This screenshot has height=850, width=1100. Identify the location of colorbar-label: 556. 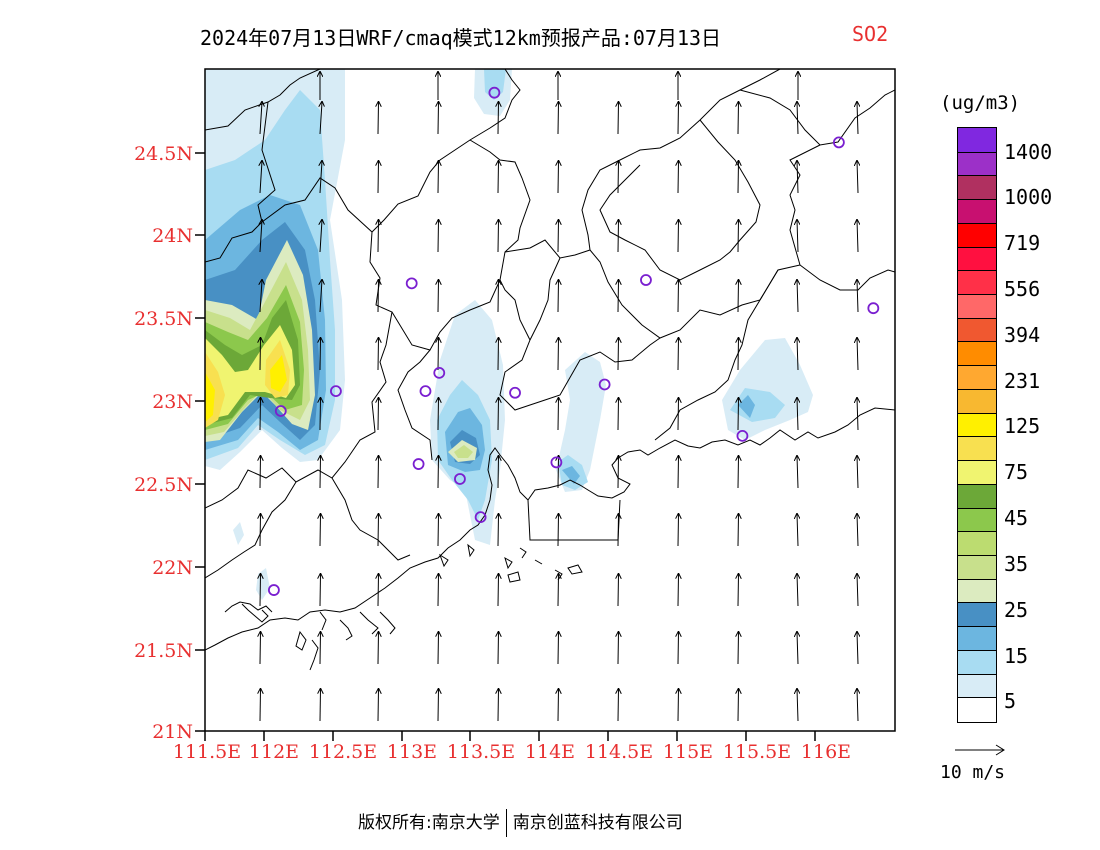
(1022, 289).